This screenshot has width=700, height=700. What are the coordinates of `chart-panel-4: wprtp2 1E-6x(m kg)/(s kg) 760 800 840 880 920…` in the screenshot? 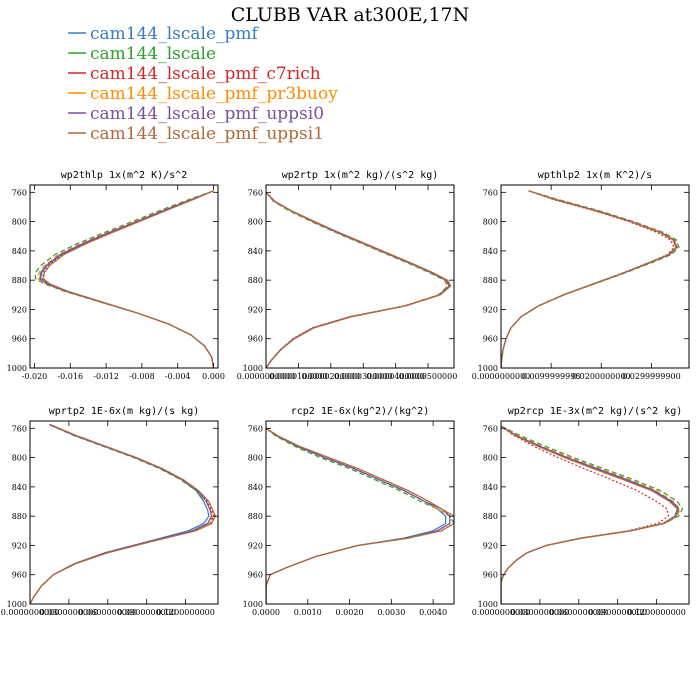 It's located at (110, 511).